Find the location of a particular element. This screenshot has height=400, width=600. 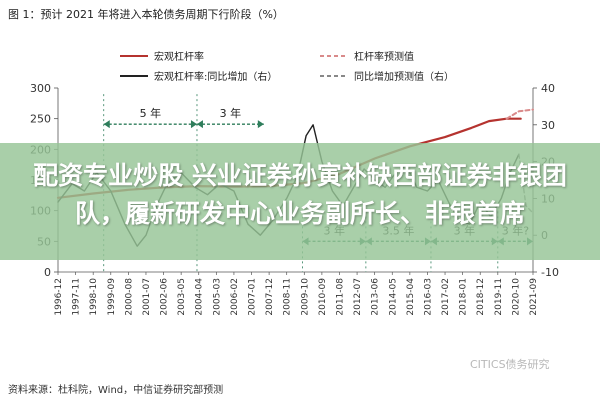

legend-label-2: 宏观杠杆率:同比增加（右） is located at coordinates (215, 76).